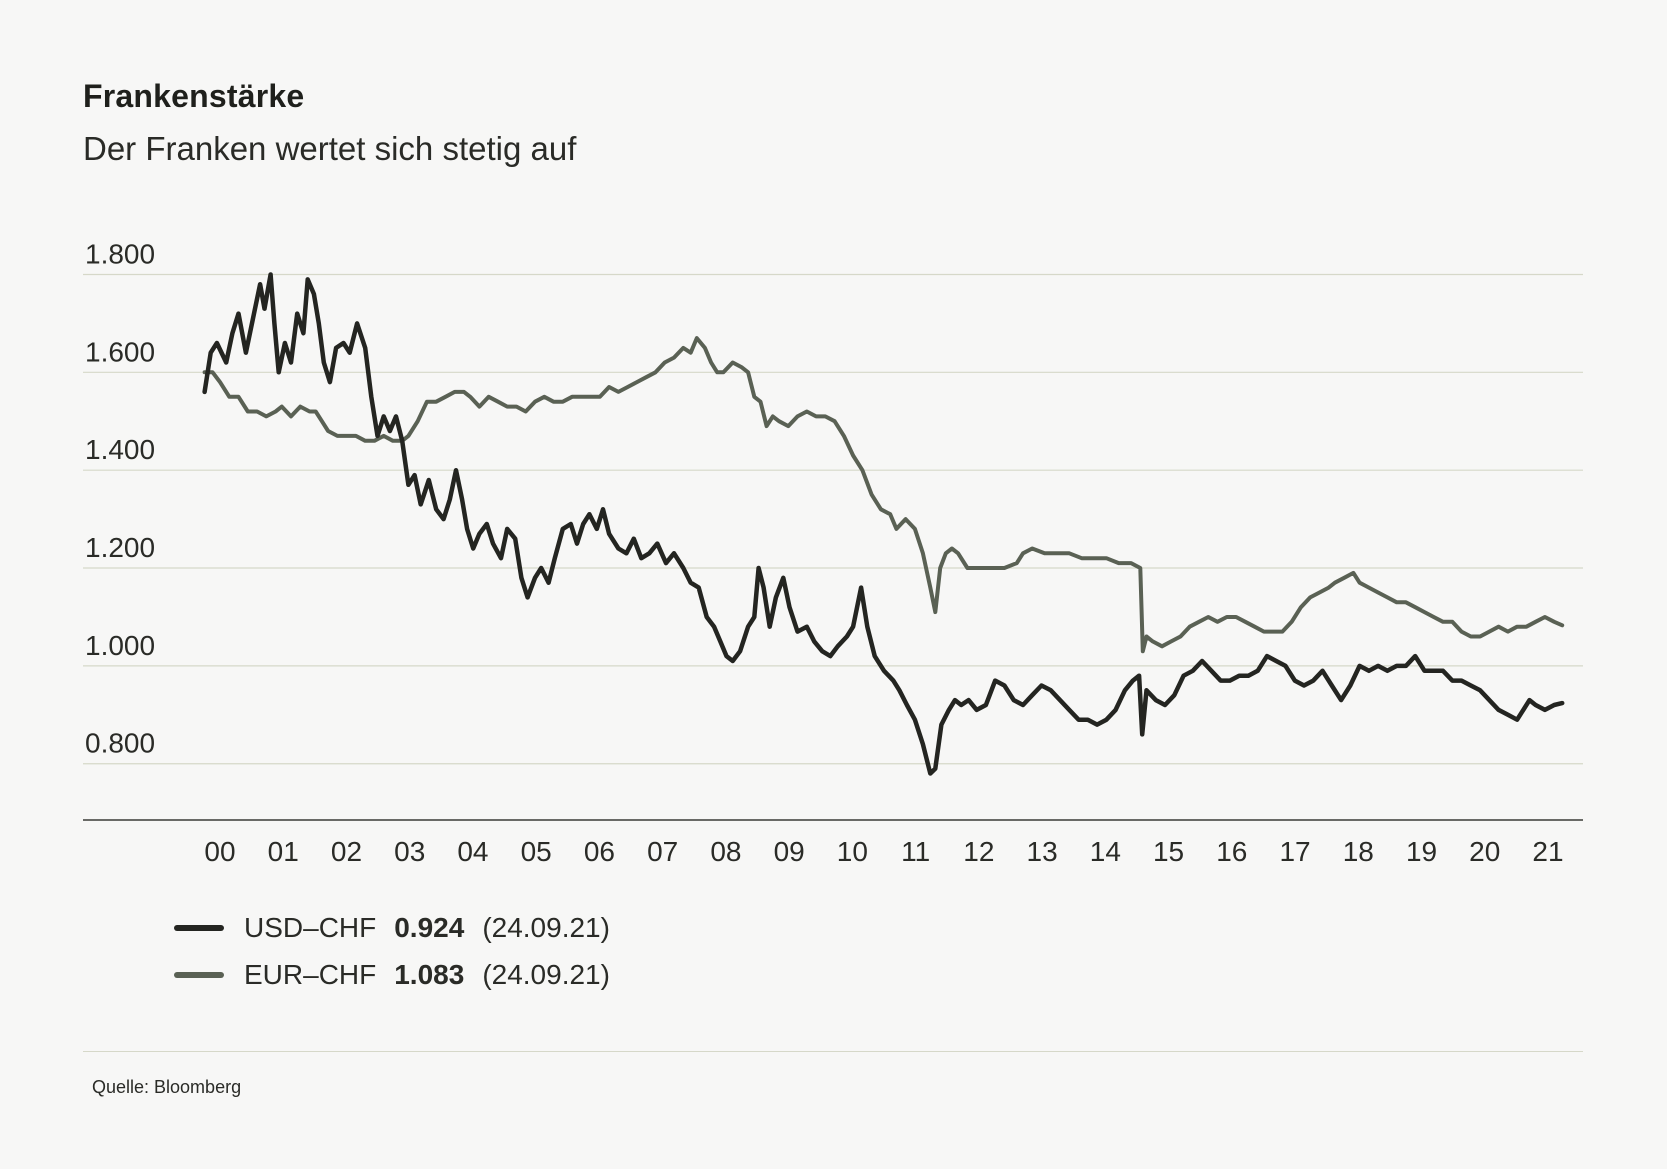  Describe the element at coordinates (194, 96) in the screenshot. I see `chart-title: Frankenstärke` at that location.